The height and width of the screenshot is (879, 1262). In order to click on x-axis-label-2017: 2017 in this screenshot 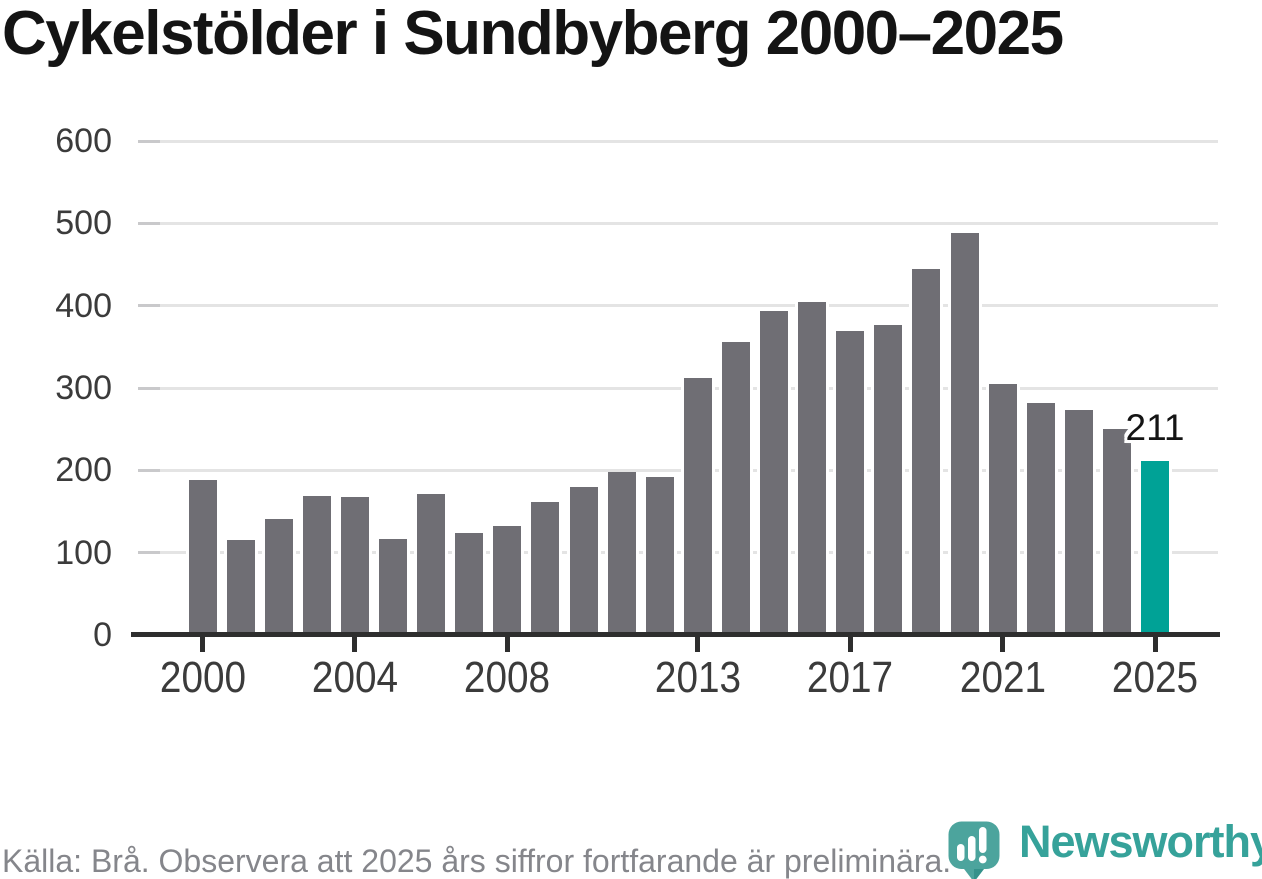, I will do `click(850, 677)`.